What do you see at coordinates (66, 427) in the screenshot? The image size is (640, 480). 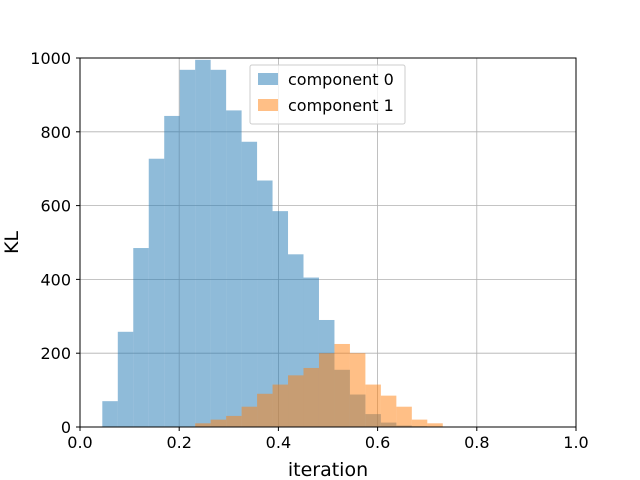 I see `y-tick-label: 0` at bounding box center [66, 427].